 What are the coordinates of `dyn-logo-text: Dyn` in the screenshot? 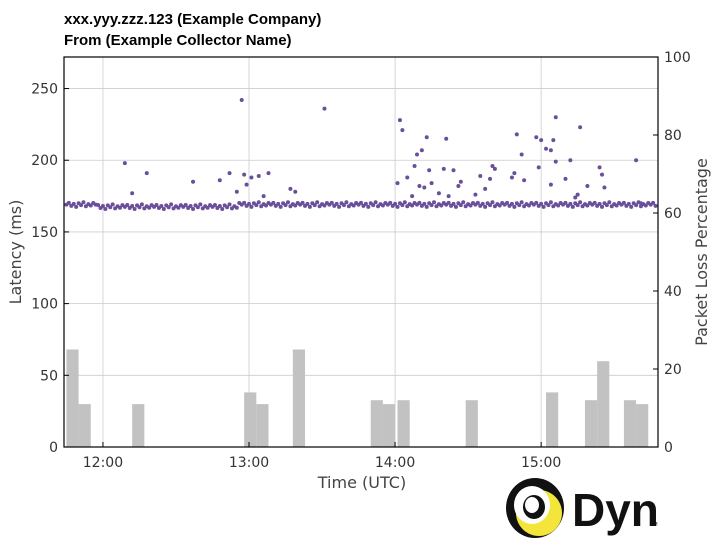 It's located at (615, 510).